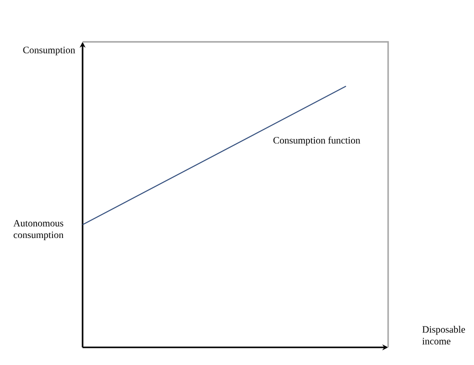 The height and width of the screenshot is (365, 474). I want to click on x-axis-title: Disposable income, so click(444, 335).